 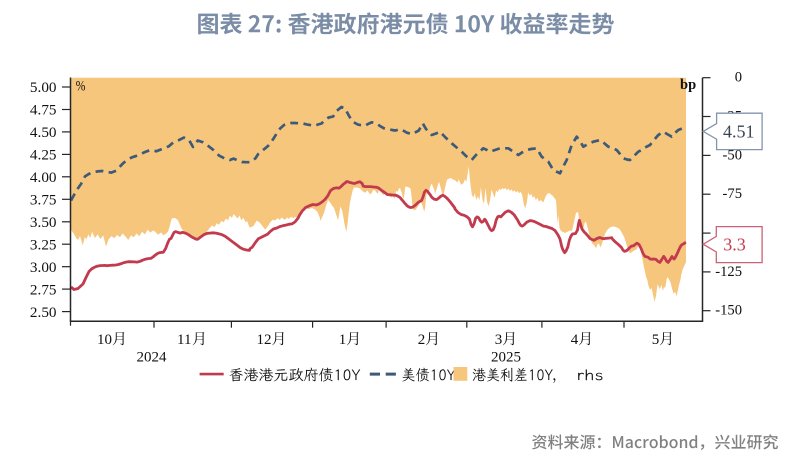 I want to click on svg-text: 11, so click(x=184, y=340).